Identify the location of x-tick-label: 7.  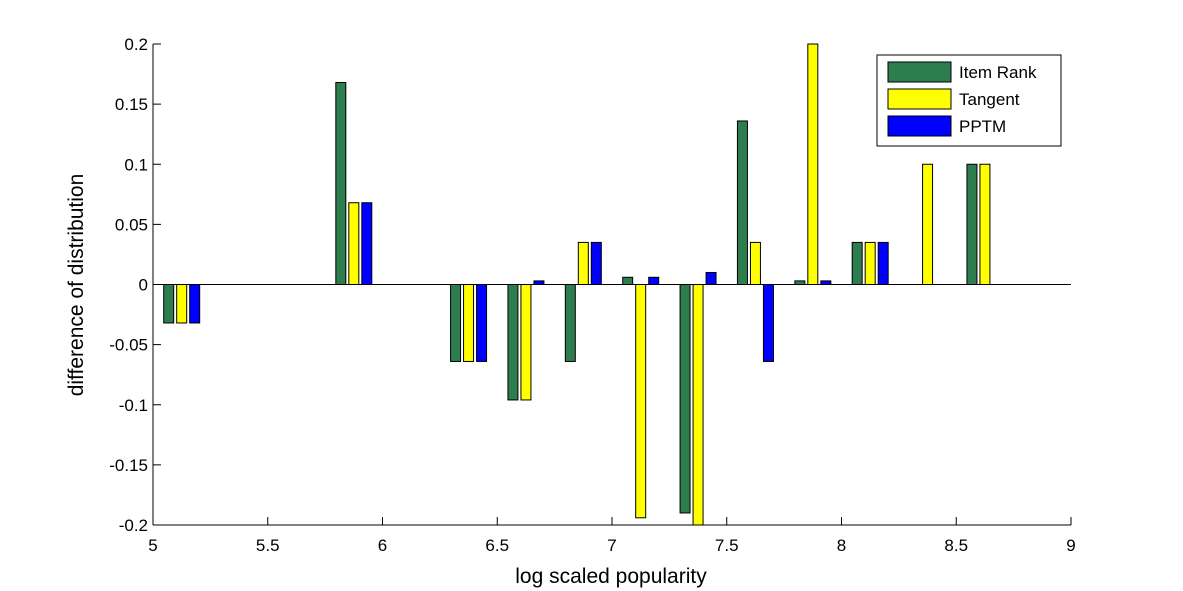
(611, 545).